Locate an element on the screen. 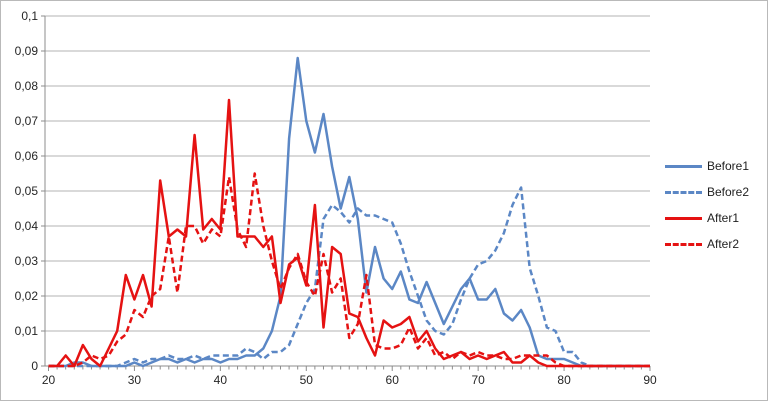  legend-item-before2: Before2 is located at coordinates (715, 192).